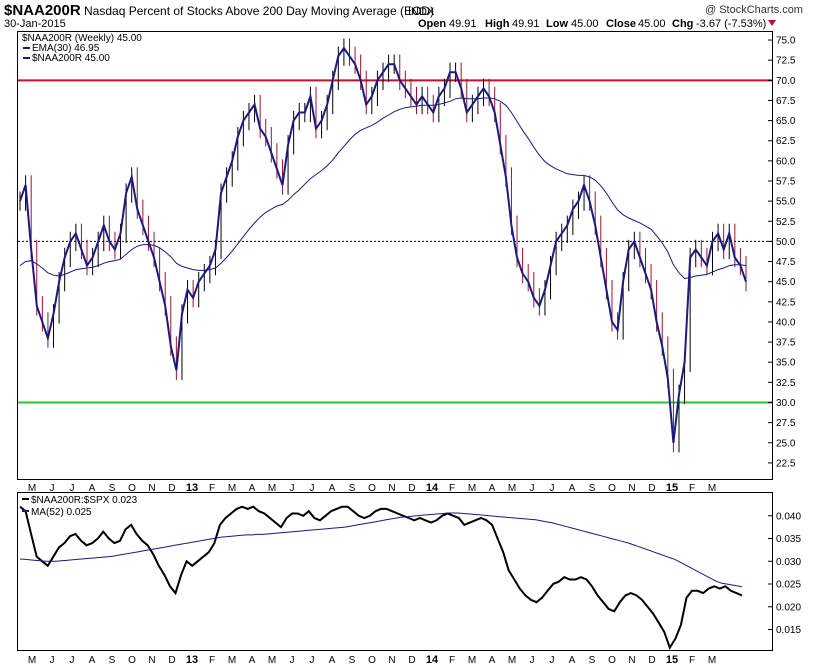 The height and width of the screenshot is (668, 820). I want to click on main-y-tick-label: 70.0, so click(786, 81).